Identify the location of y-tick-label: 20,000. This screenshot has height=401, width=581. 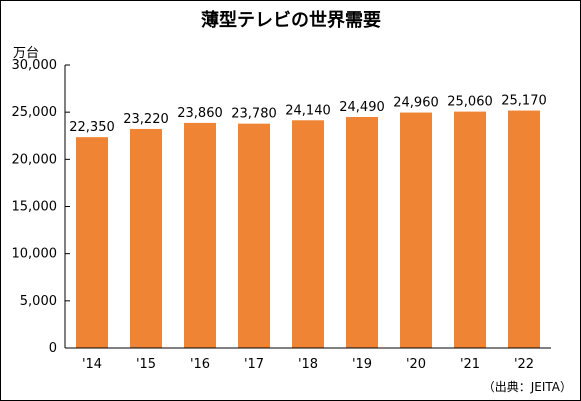
(35, 159).